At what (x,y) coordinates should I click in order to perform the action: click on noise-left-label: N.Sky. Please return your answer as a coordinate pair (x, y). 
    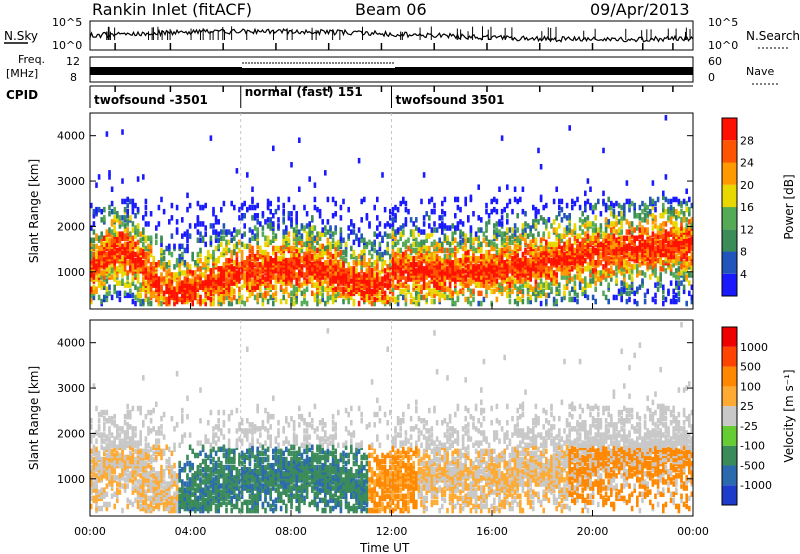
    Looking at the image, I should click on (21, 36).